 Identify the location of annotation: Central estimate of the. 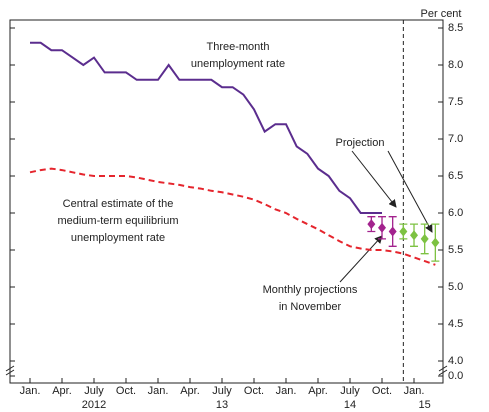
(118, 204).